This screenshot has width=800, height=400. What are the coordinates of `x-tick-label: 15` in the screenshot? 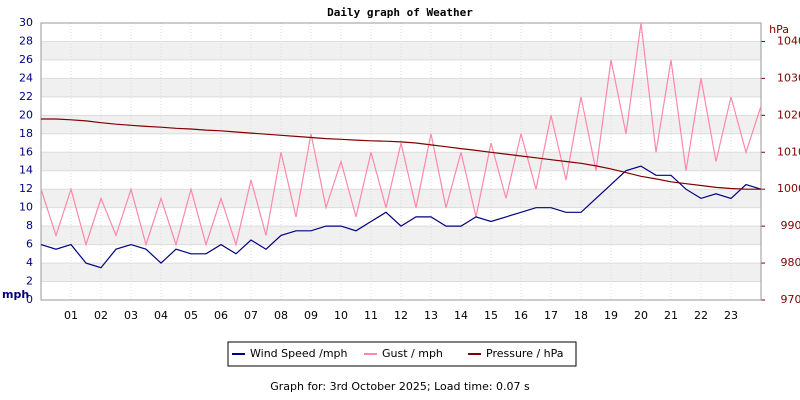 It's located at (491, 315).